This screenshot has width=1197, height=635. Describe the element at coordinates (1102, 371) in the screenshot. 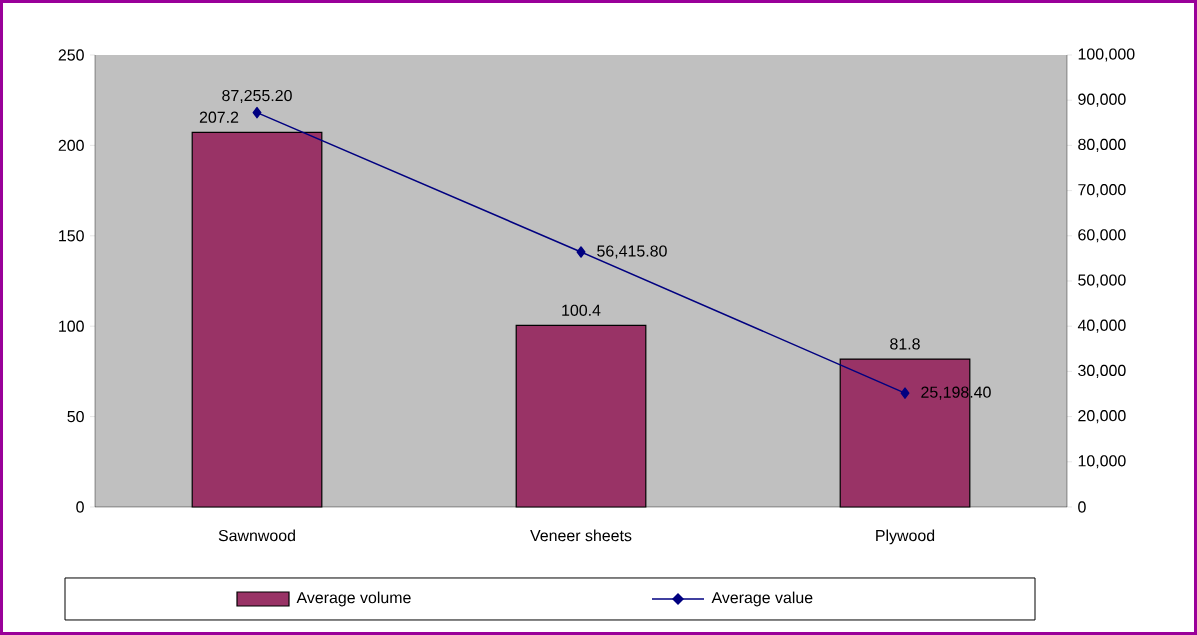

I see `y2-tick-label: 30,000` at that location.